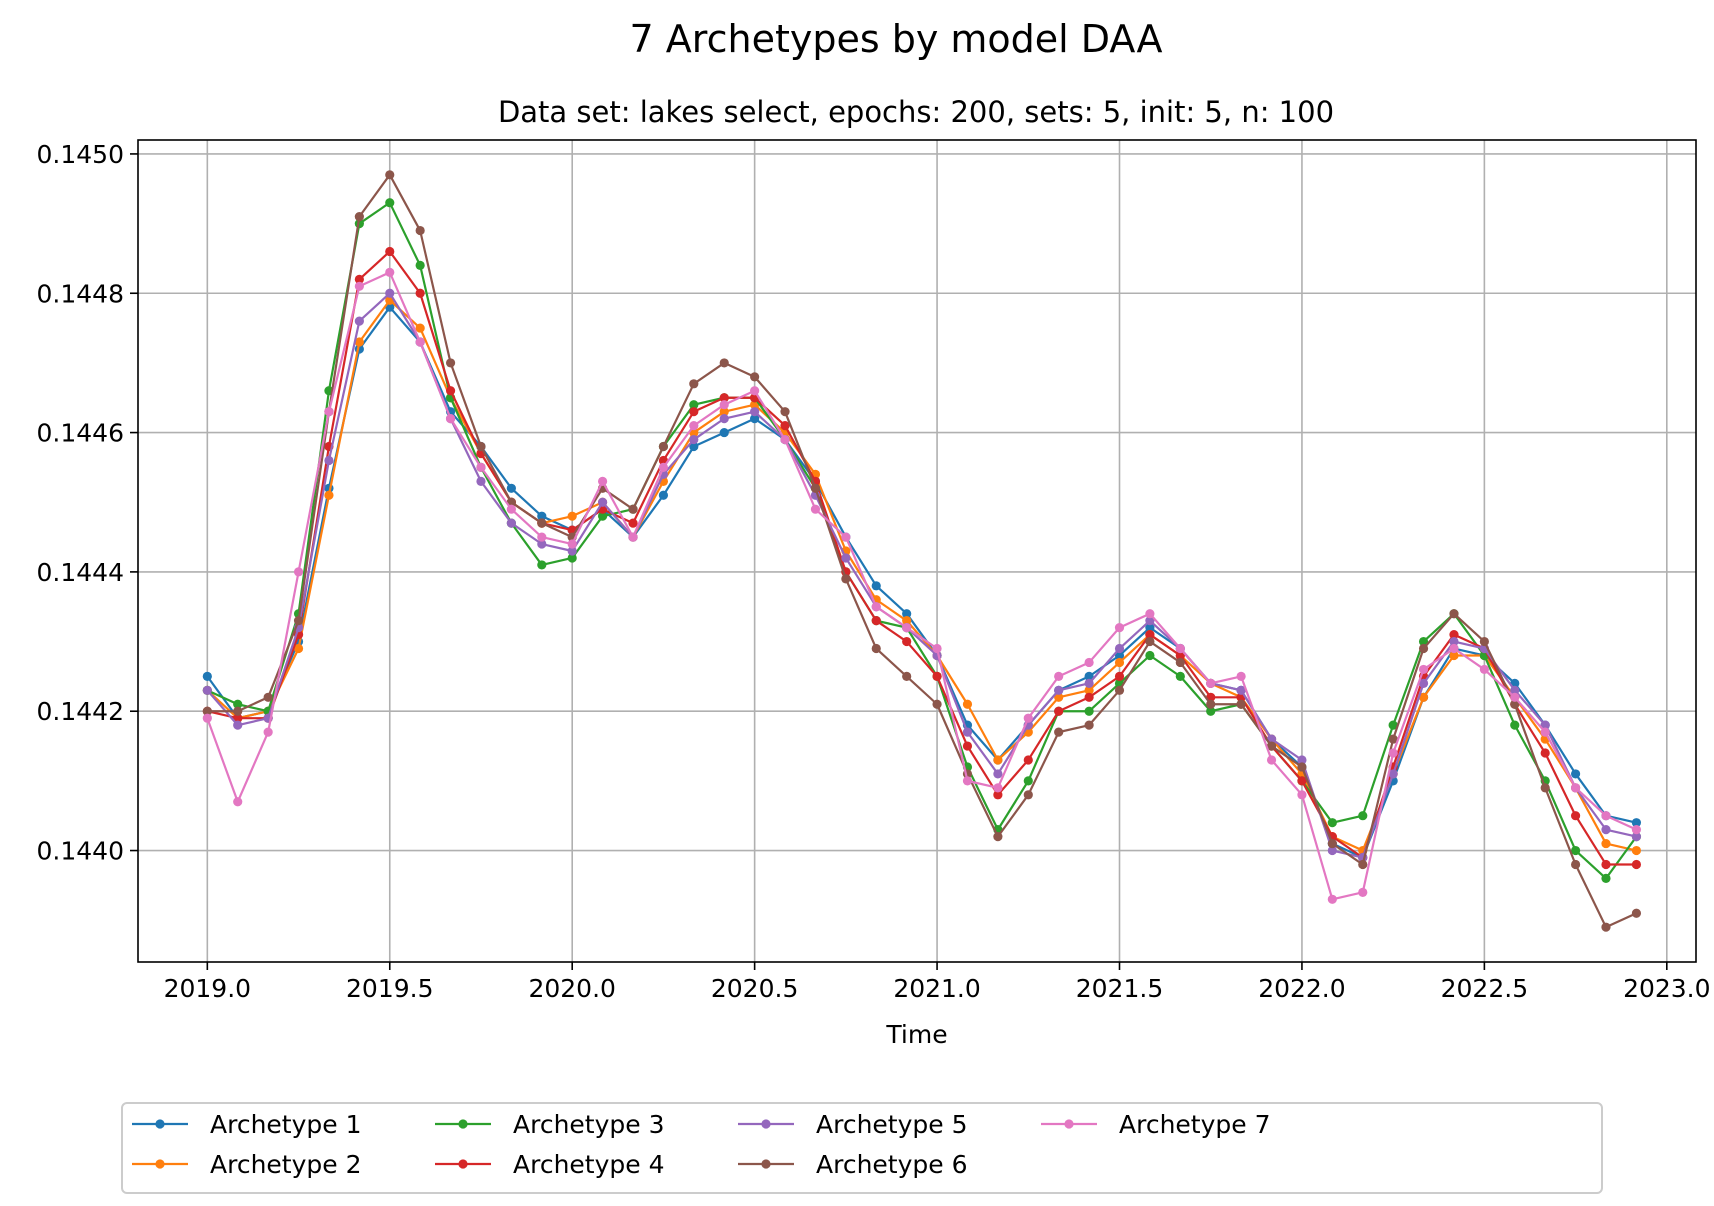 The image size is (1714, 1206). I want to click on legend-label: Archetype 2, so click(286, 1164).